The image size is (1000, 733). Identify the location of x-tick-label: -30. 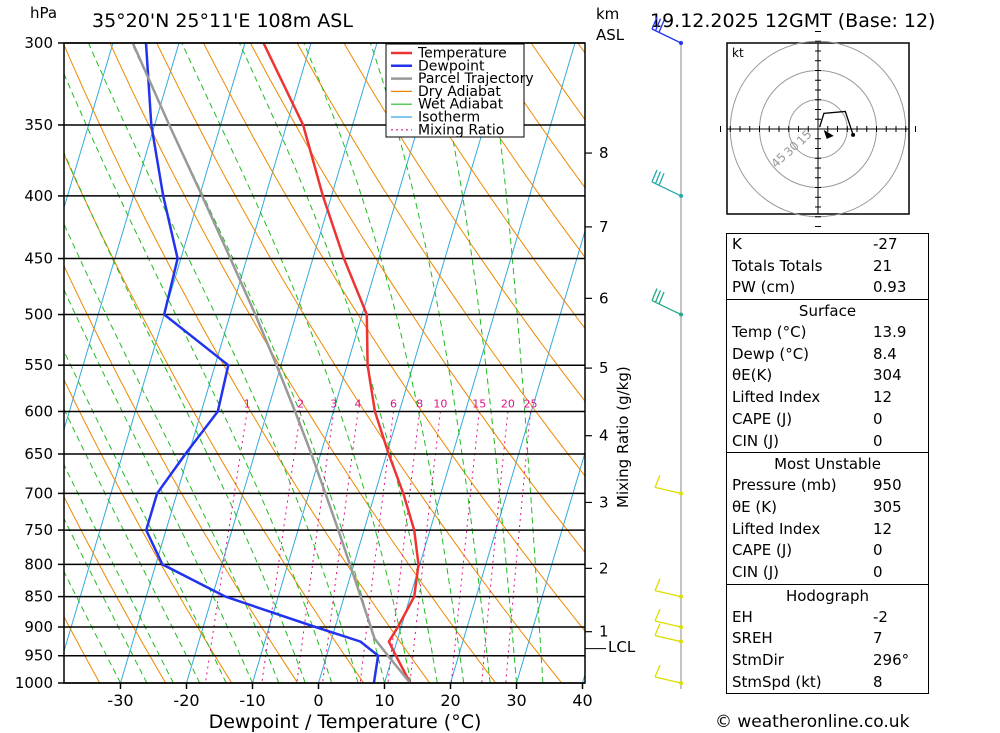
(120, 700).